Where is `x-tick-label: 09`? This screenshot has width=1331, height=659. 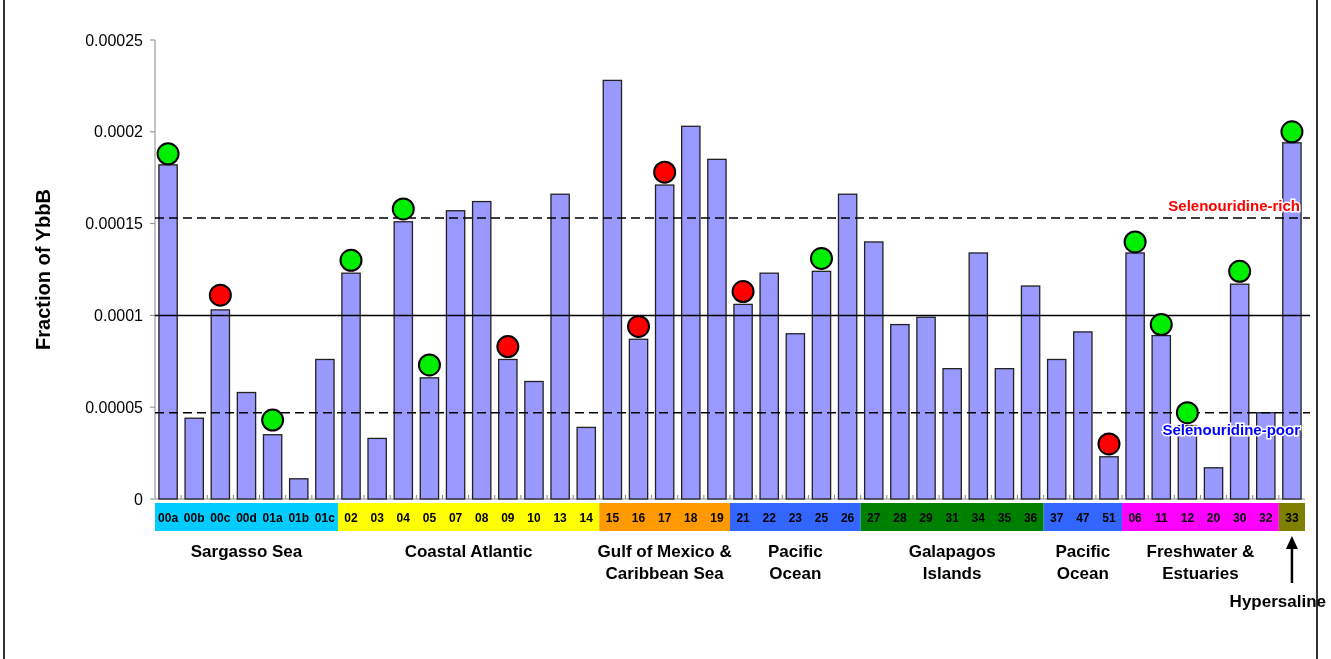 x-tick-label: 09 is located at coordinates (508, 518).